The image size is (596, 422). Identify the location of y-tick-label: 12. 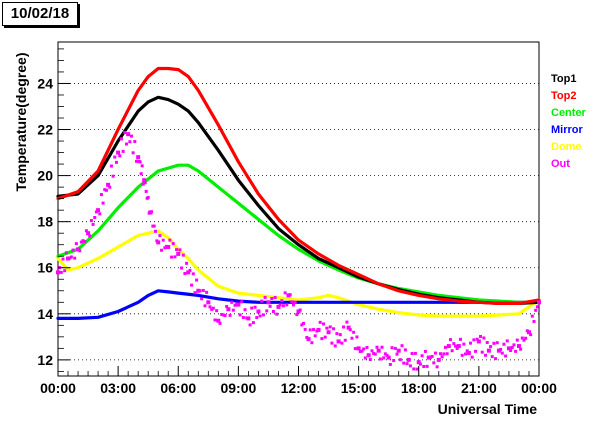
(45, 360).